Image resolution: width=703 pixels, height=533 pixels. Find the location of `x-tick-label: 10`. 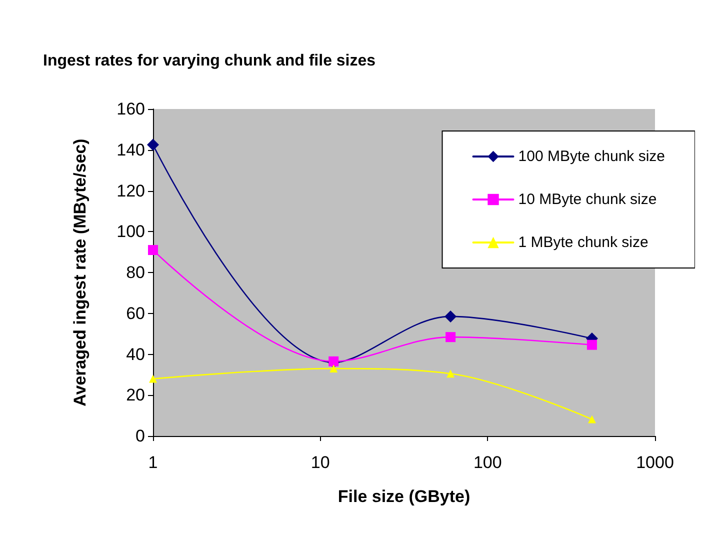

x-tick-label: 10 is located at coordinates (320, 462).